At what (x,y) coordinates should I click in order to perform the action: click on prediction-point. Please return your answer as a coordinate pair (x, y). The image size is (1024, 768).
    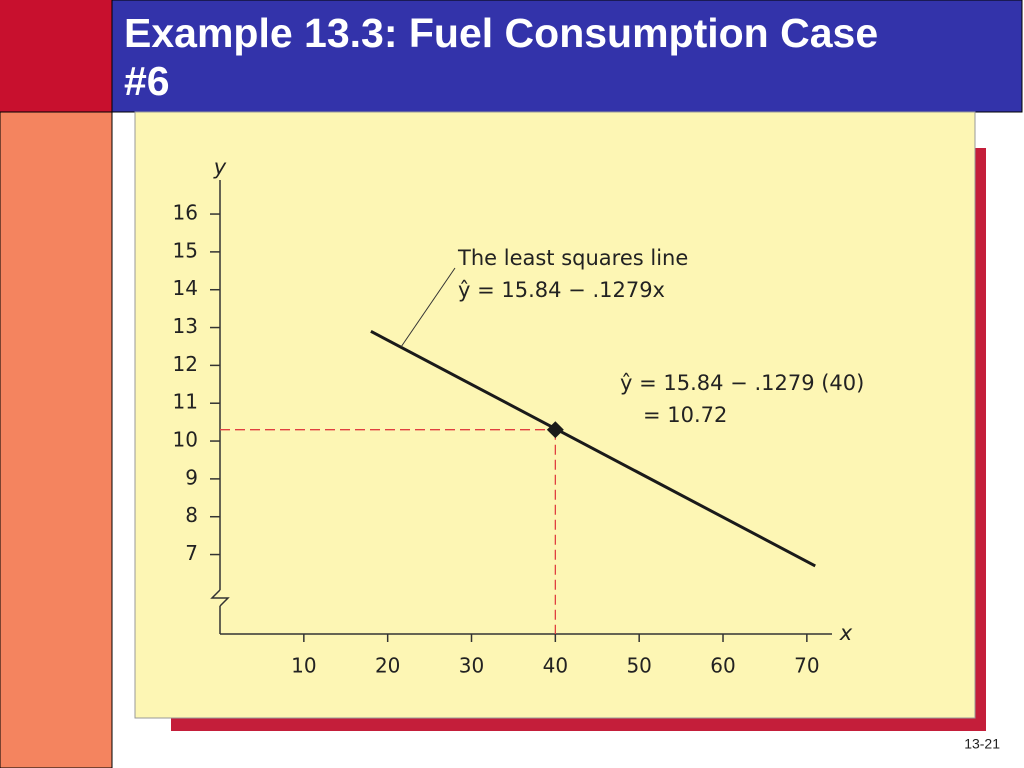
    Looking at the image, I should click on (555, 430).